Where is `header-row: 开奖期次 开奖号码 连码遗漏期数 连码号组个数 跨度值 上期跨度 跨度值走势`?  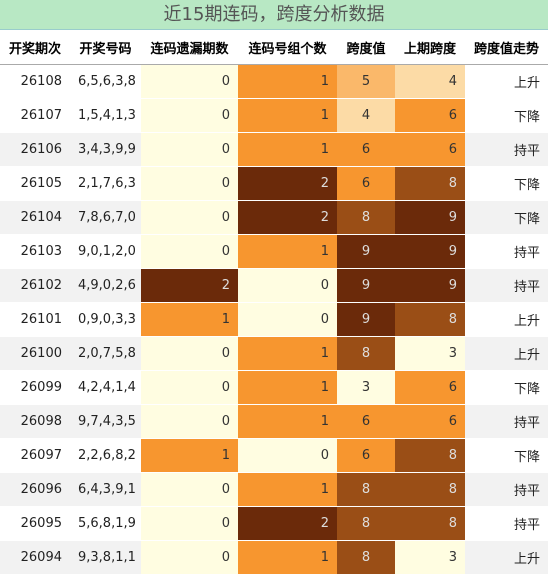
header-row: 开奖期次 开奖号码 连码遗漏期数 连码号组个数 跨度值 上期跨度 跨度值走势 is located at coordinates (274, 47).